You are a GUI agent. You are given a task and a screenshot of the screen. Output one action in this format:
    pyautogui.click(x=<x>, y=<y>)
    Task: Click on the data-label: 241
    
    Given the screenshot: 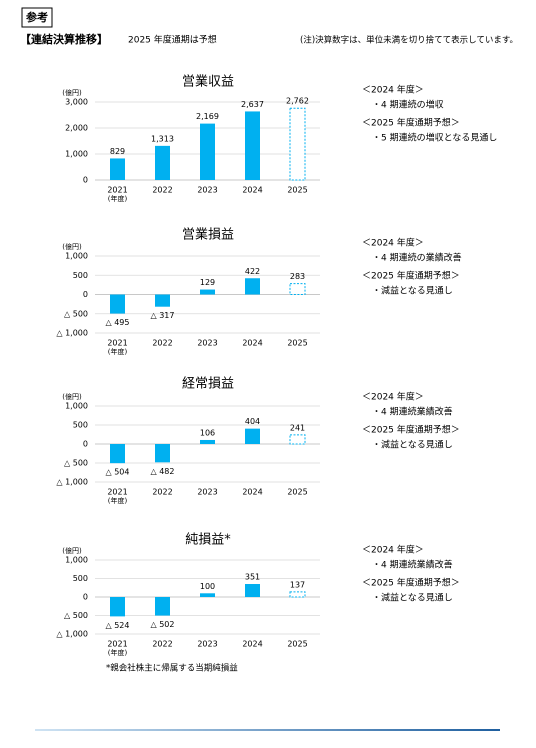 What is the action you would take?
    pyautogui.click(x=297, y=427)
    